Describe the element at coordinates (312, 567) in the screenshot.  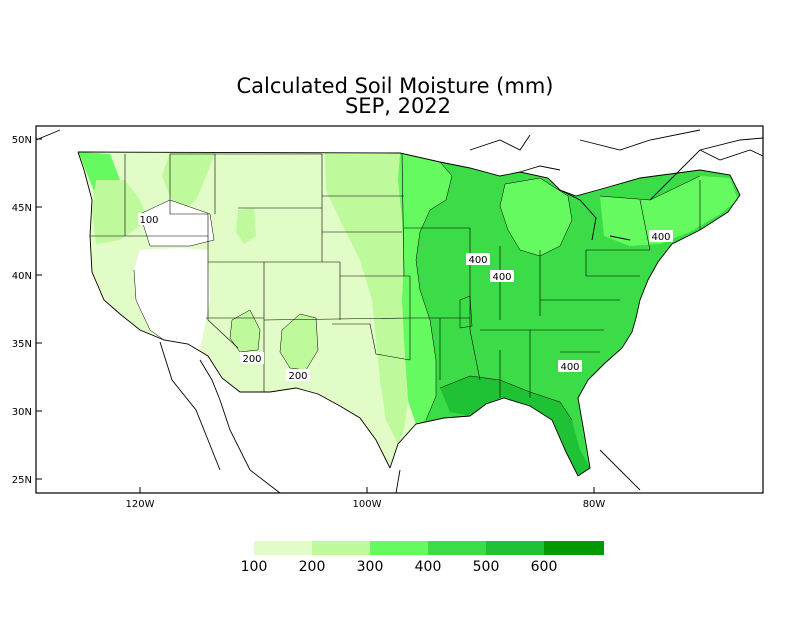
I see `legend-label-200: 200` at that location.